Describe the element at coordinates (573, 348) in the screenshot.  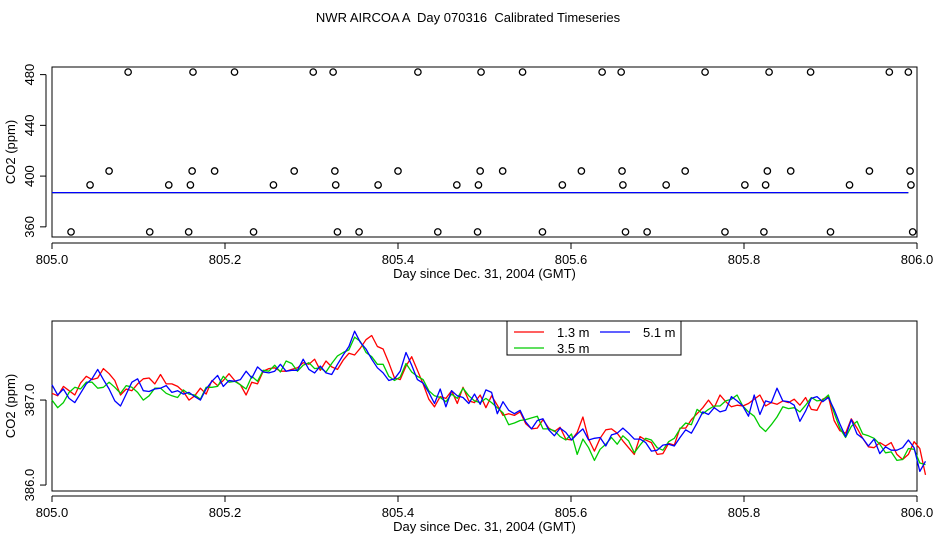
I see `legend-label: 3.5 m` at that location.